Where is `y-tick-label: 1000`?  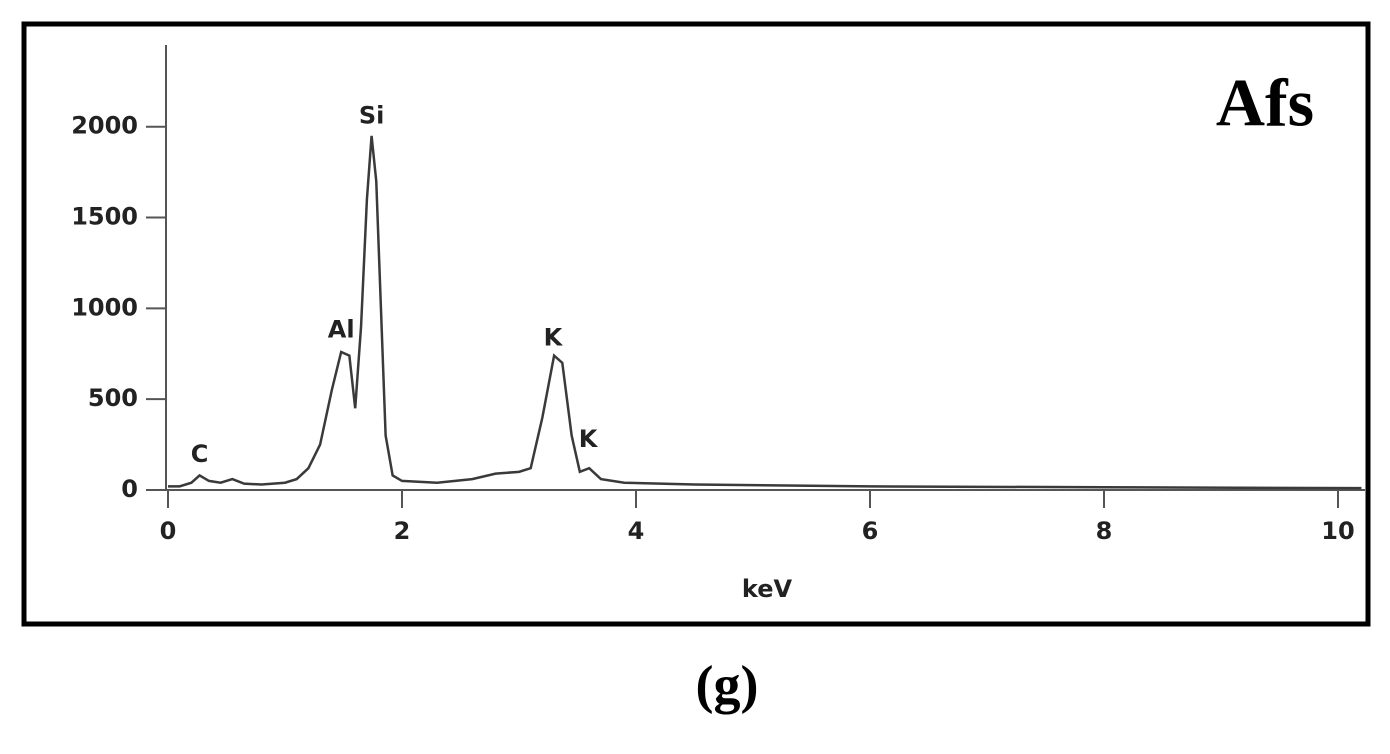
y-tick-label: 1000 is located at coordinates (104, 307).